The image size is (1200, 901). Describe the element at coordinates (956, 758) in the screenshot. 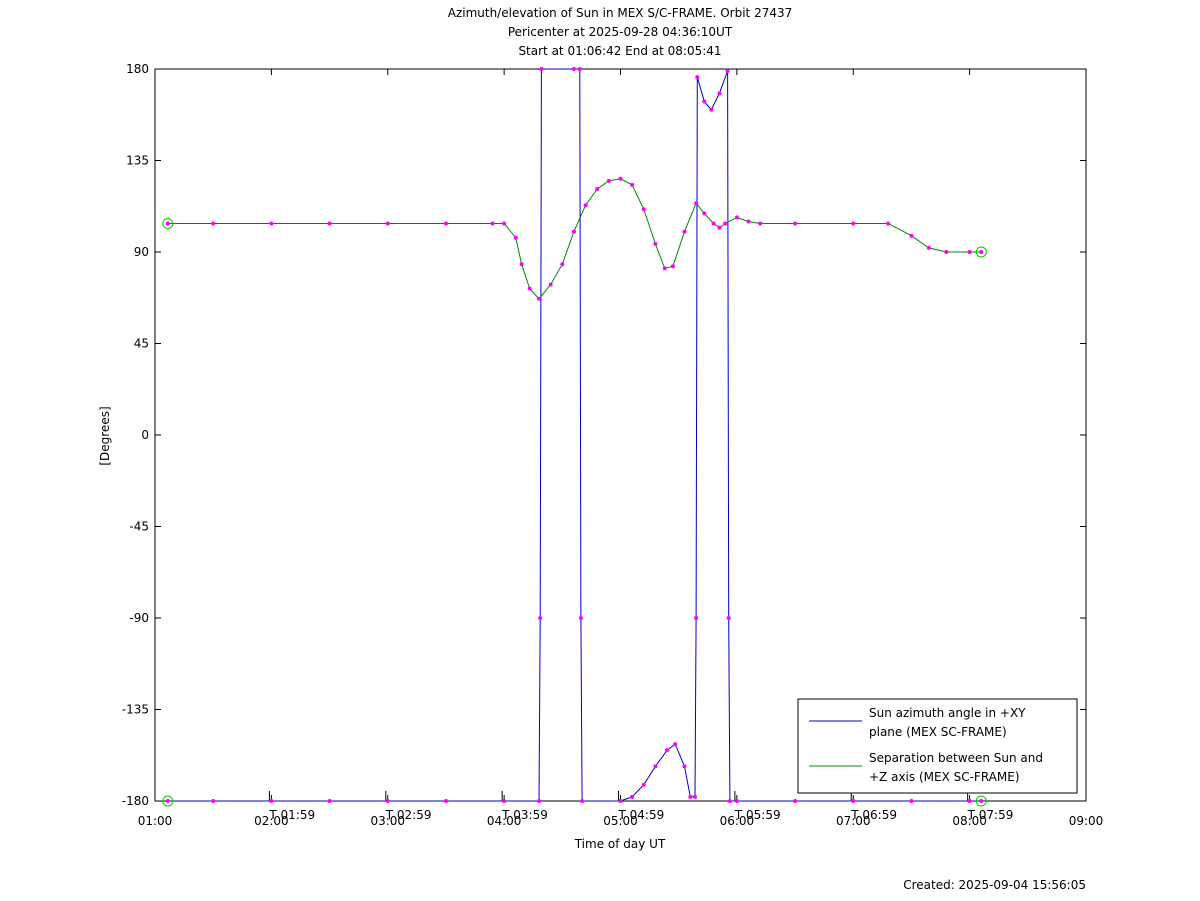

I see `legend-label-1-0: Separation between Sun and` at that location.